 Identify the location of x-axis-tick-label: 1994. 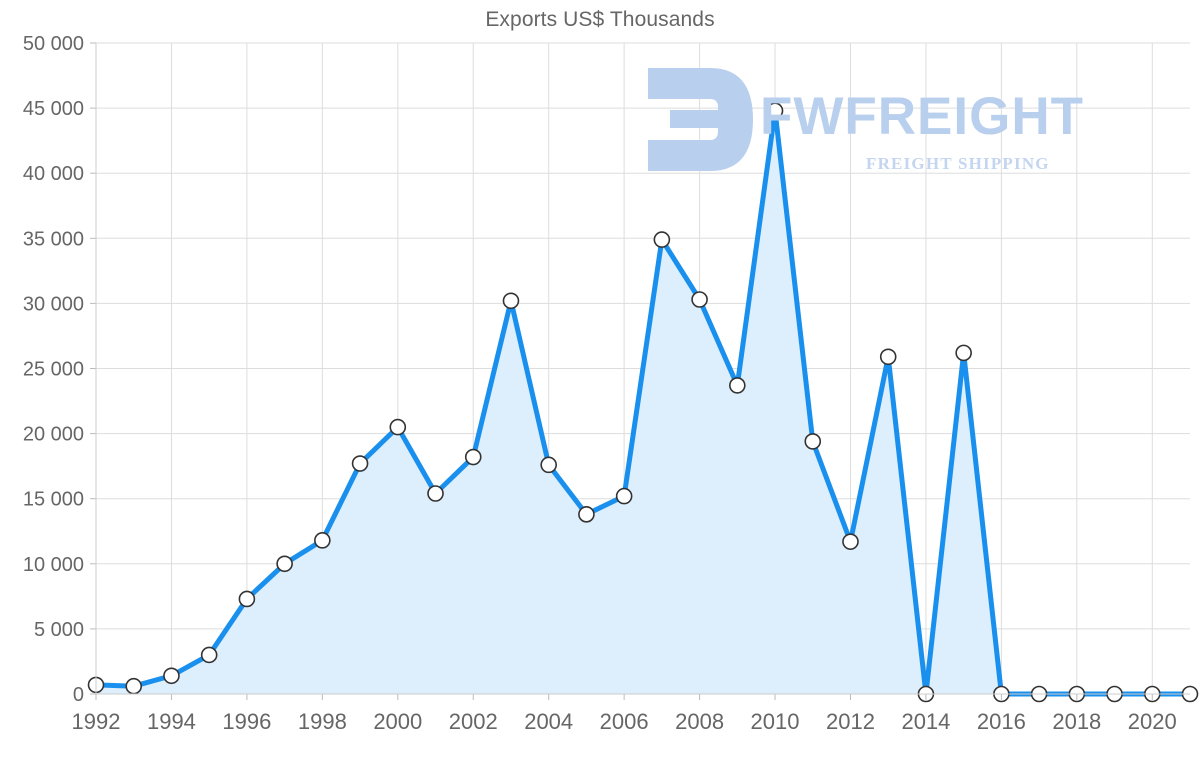
(171, 721).